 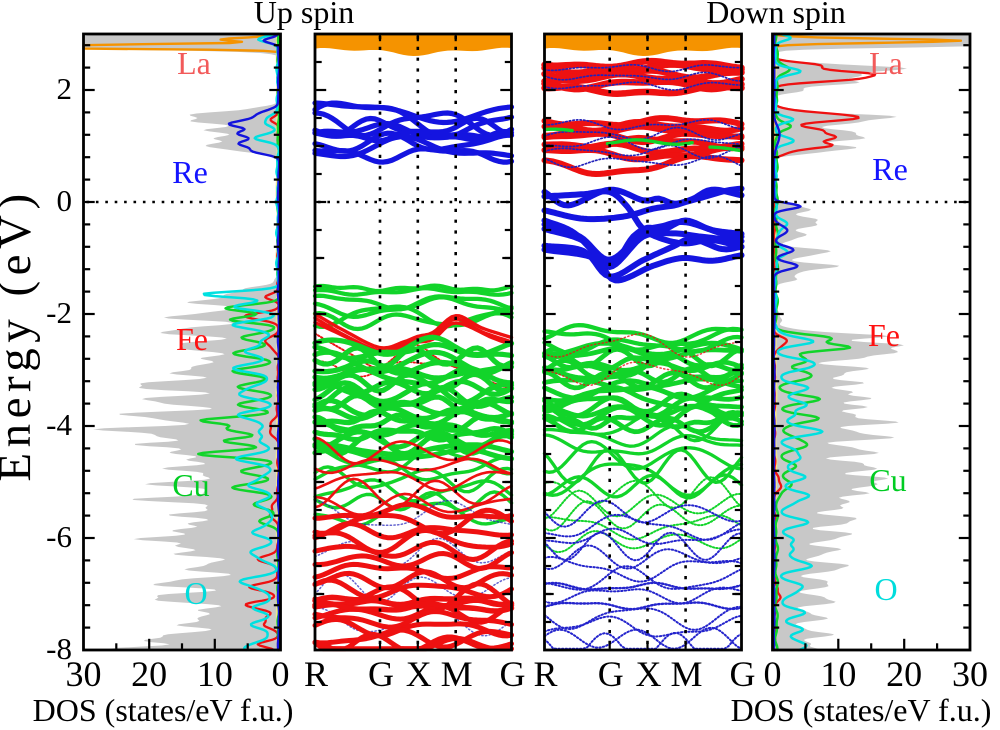 I want to click on svg-text: Energy (eV), so click(x=20, y=334).